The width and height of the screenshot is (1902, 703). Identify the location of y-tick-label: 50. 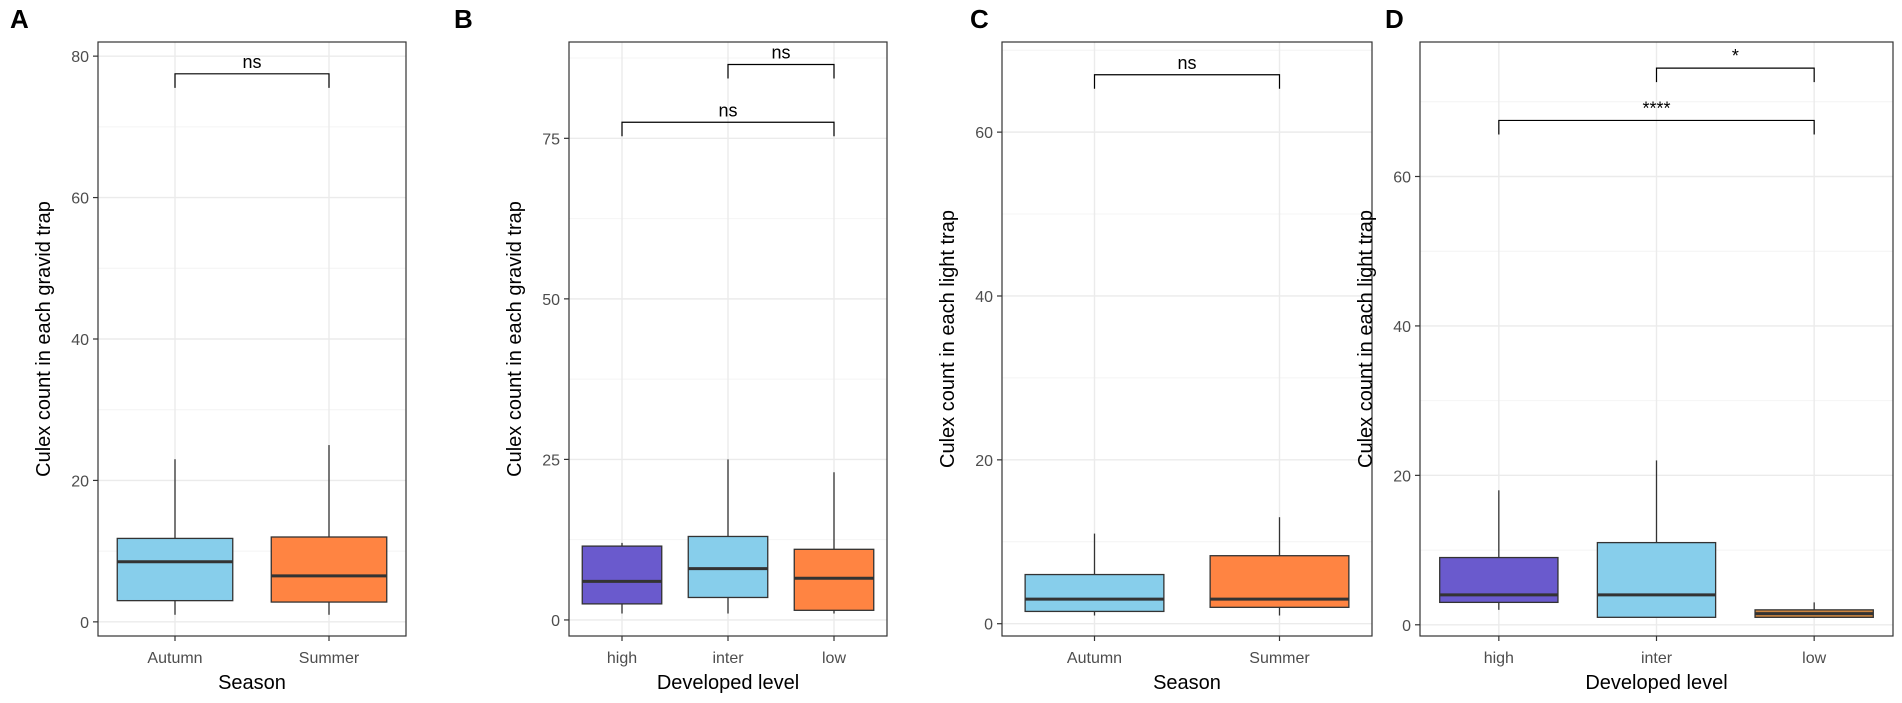
(551, 300).